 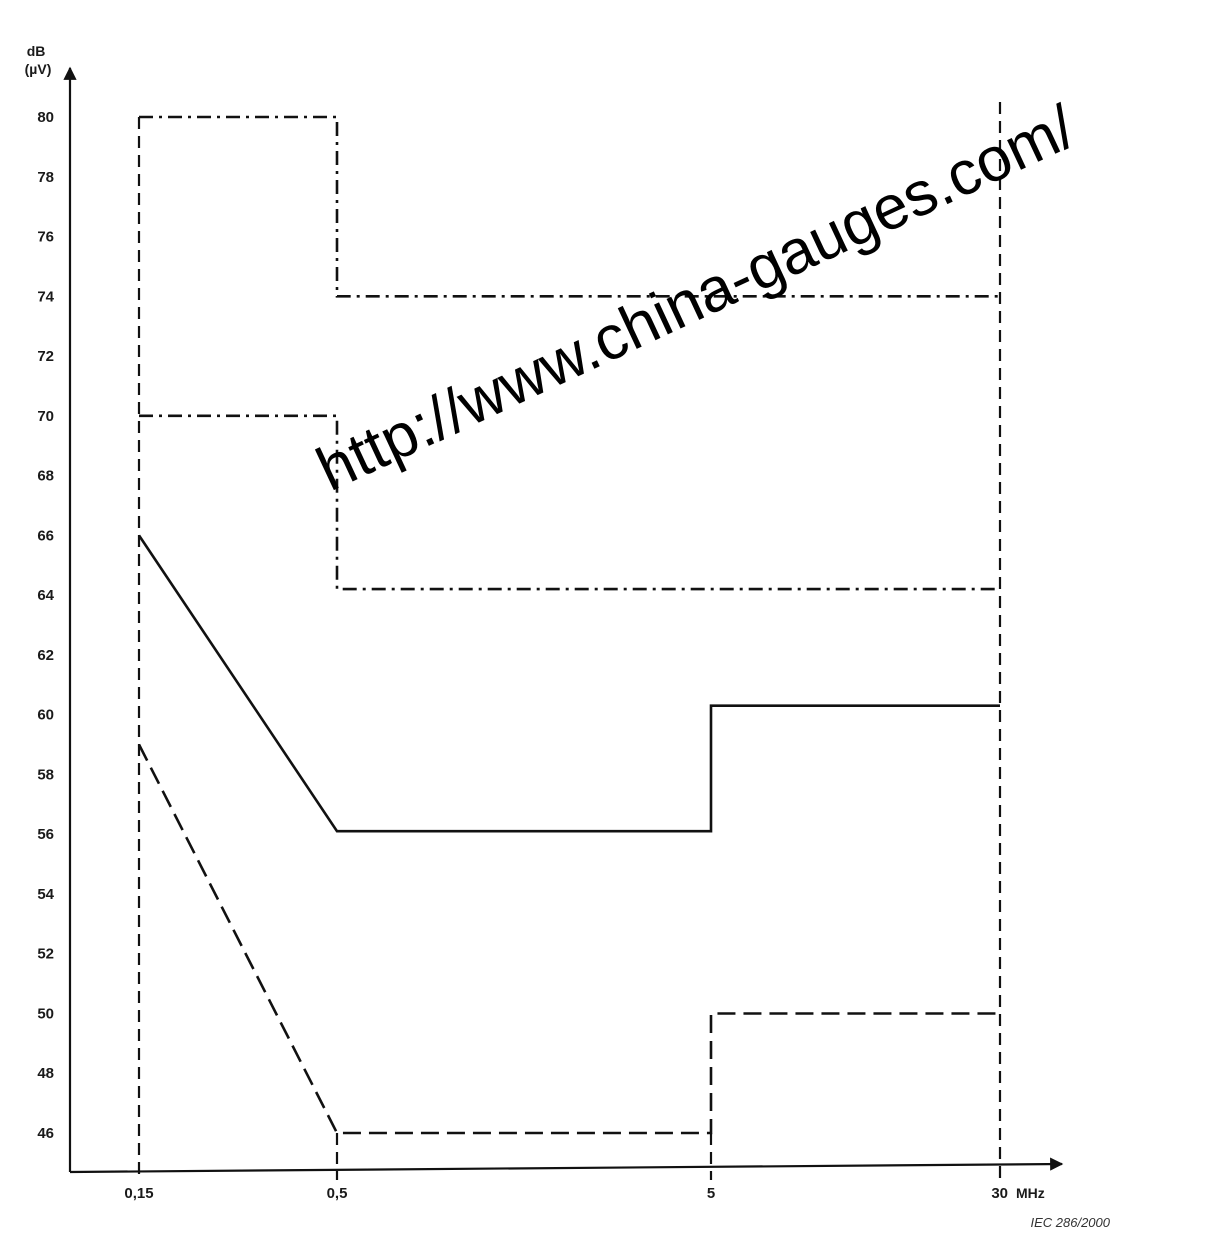 What do you see at coordinates (45, 177) in the screenshot?
I see `y-tick-label: 78` at bounding box center [45, 177].